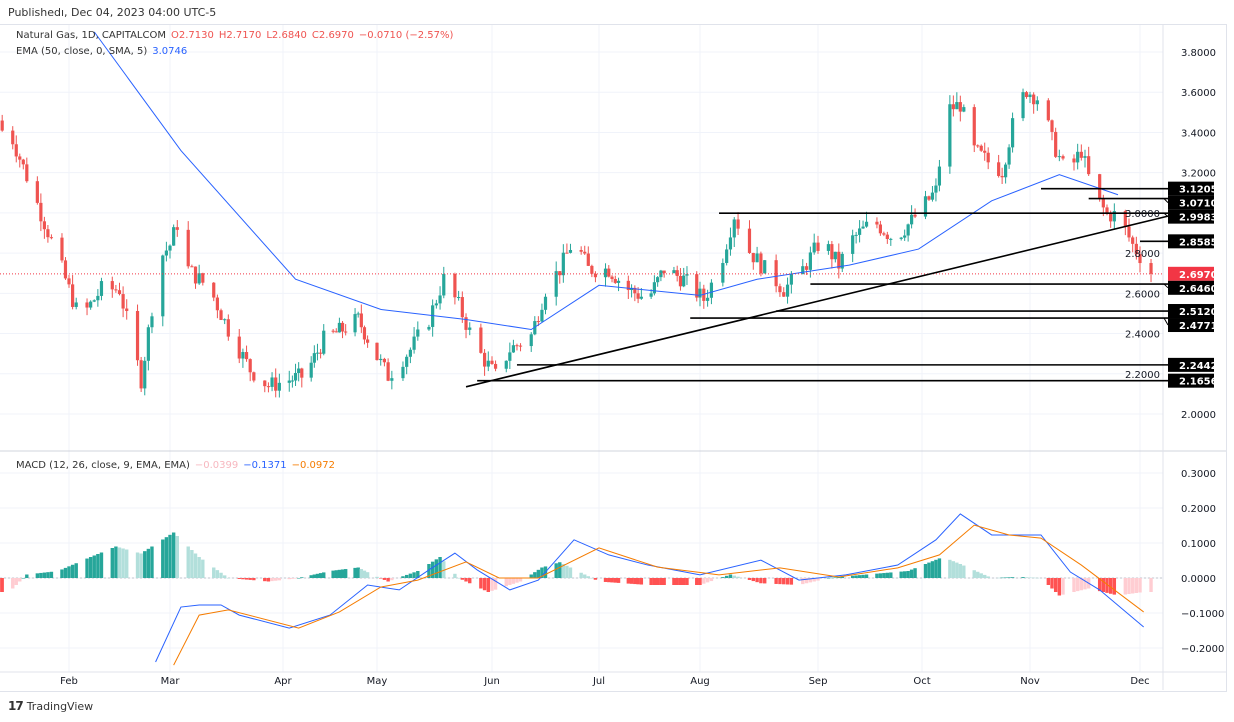 This screenshot has height=722, width=1234. What do you see at coordinates (818, 681) in the screenshot?
I see `time-tick-label: Sep` at bounding box center [818, 681].